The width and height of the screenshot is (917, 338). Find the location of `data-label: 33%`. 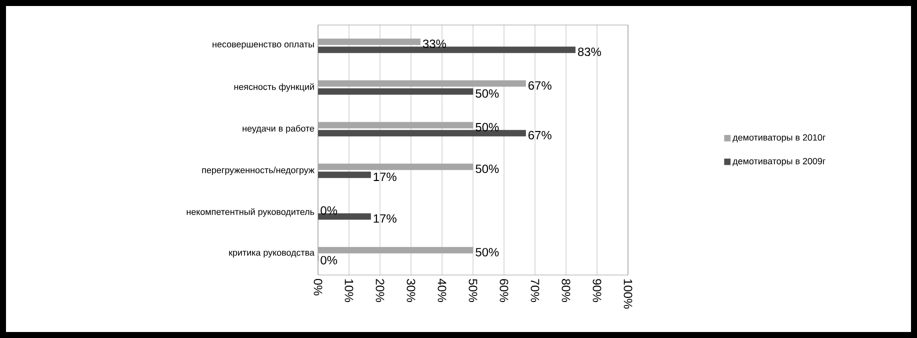

data-label: 33% is located at coordinates (434, 44).